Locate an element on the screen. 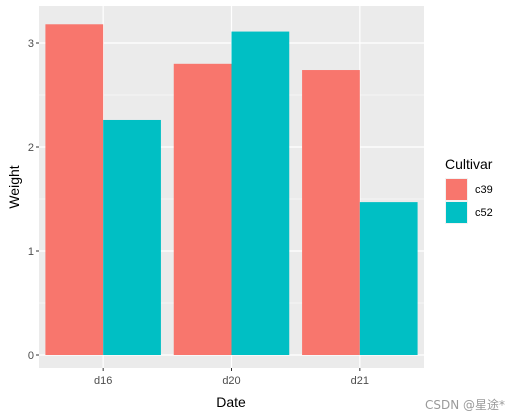 This screenshot has height=417, width=511. y-tick-label: 1 is located at coordinates (31, 252).